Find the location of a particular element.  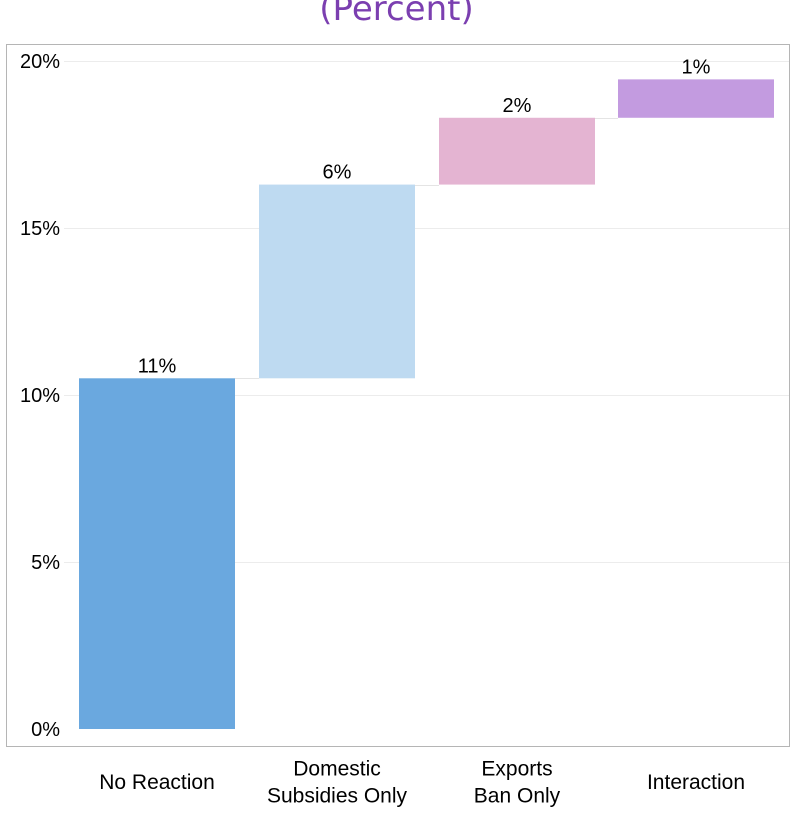

category-label-line: Interaction is located at coordinates (696, 782).